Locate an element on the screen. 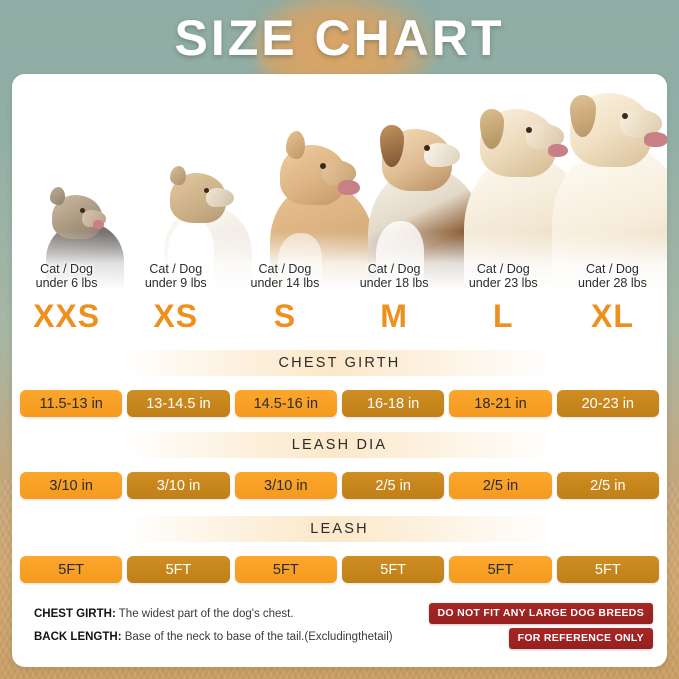  leash-dia-value-xxs: 3/10 in is located at coordinates (71, 485).